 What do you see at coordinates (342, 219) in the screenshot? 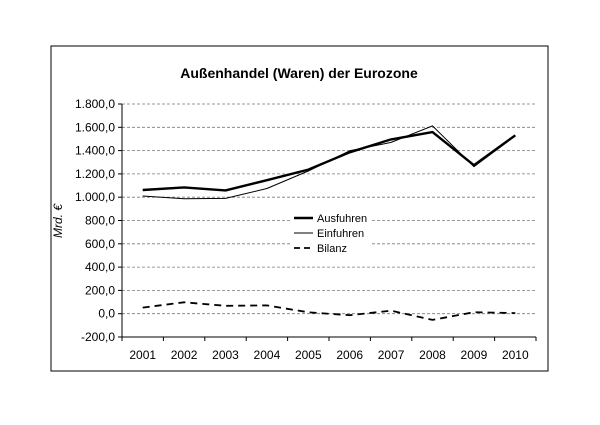
I see `legend-label-ausfuhren: Ausfuhren` at bounding box center [342, 219].